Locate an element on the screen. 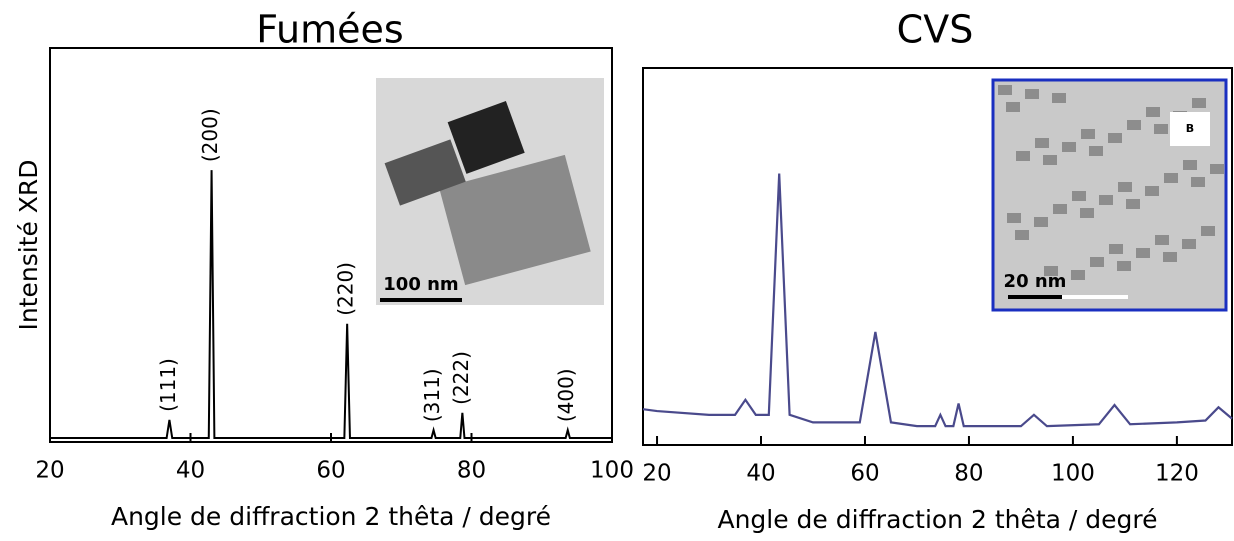 This screenshot has height=541, width=1234. inset-label: B is located at coordinates (1190, 128).